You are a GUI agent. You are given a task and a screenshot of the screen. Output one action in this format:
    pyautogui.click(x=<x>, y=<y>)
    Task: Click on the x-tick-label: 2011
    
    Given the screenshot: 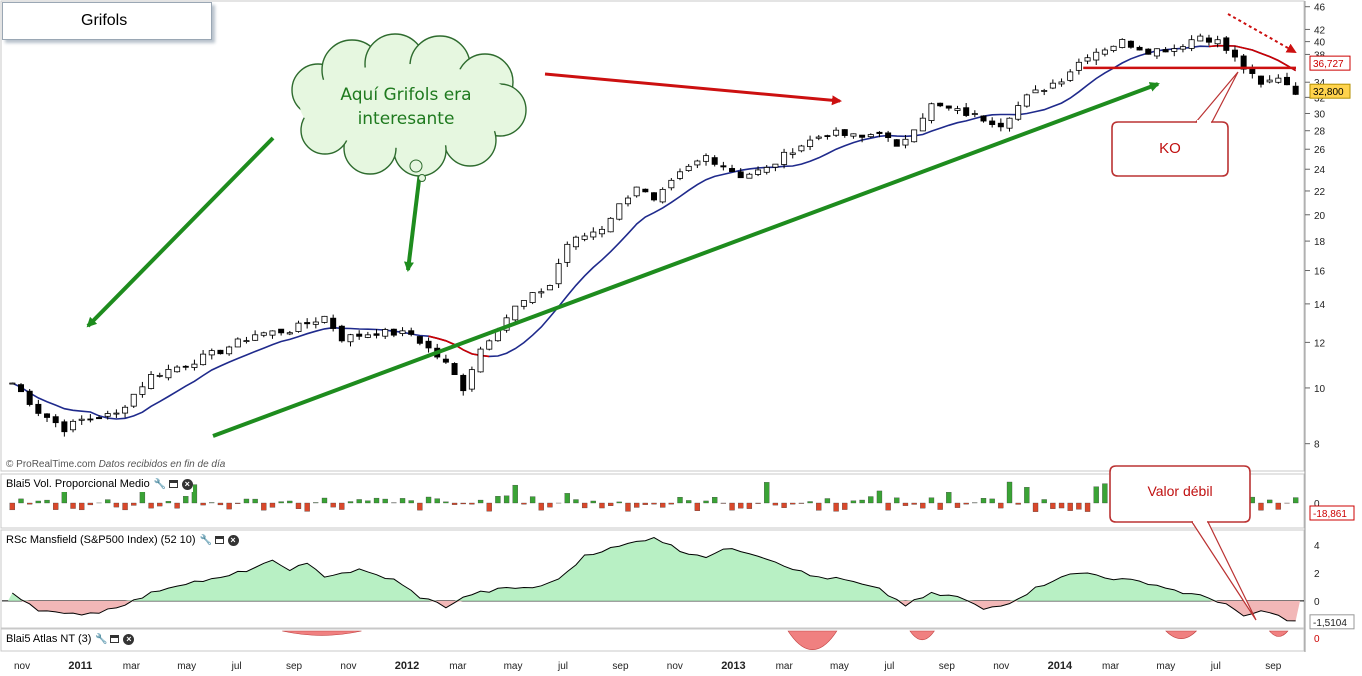 What is the action you would take?
    pyautogui.click(x=80, y=666)
    